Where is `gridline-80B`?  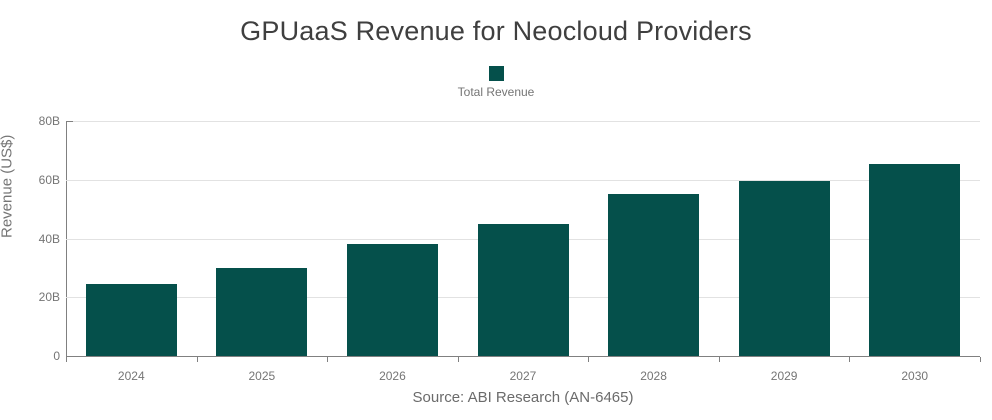
gridline-80B is located at coordinates (523, 121).